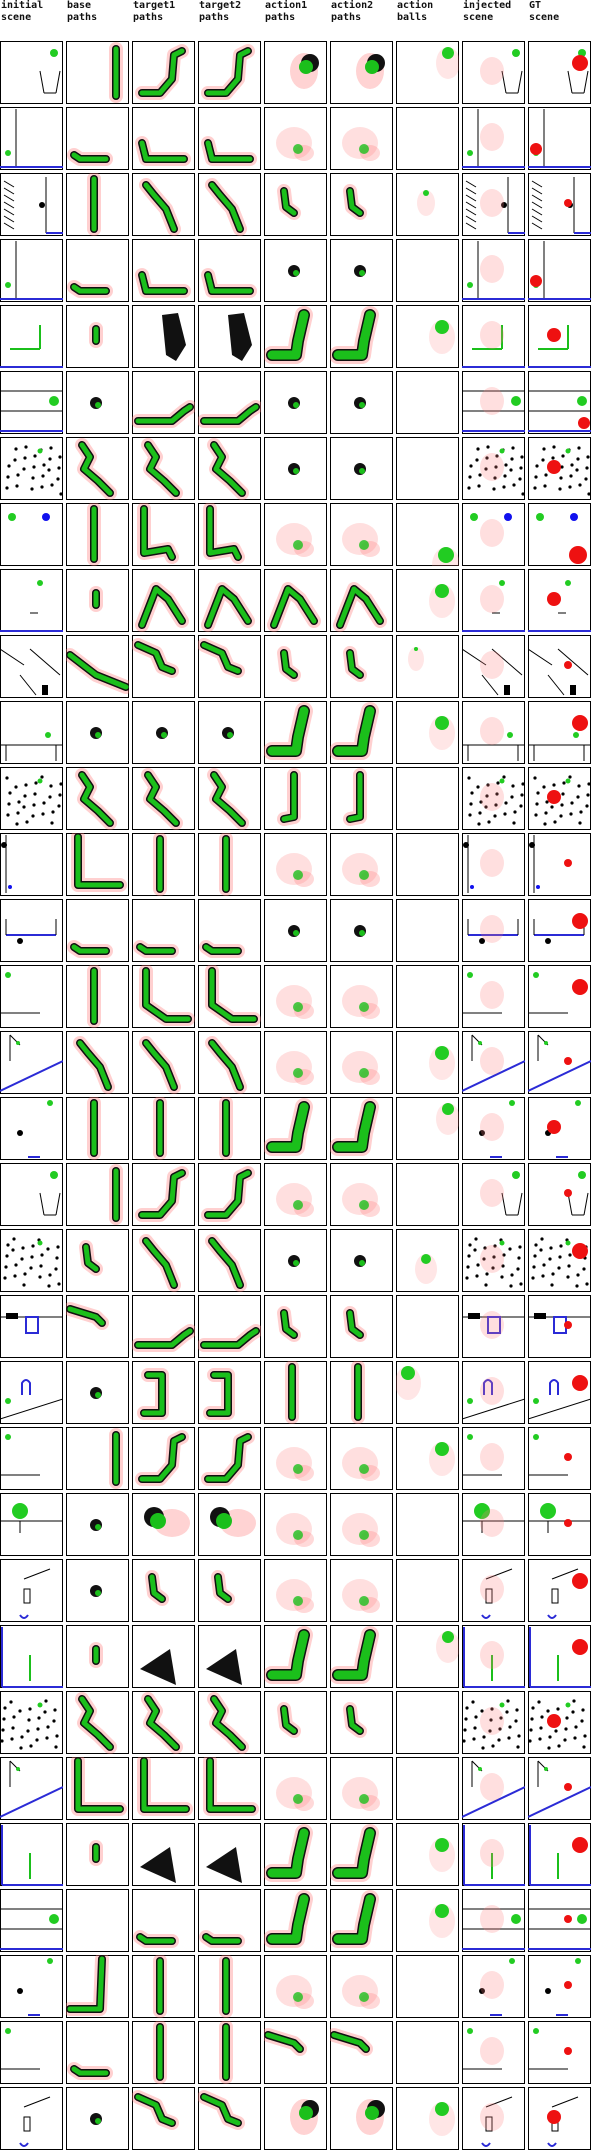 The width and height of the screenshot is (594, 2152). Describe the element at coordinates (493, 1260) in the screenshot. I see `cell-r19-injected-scene` at that location.